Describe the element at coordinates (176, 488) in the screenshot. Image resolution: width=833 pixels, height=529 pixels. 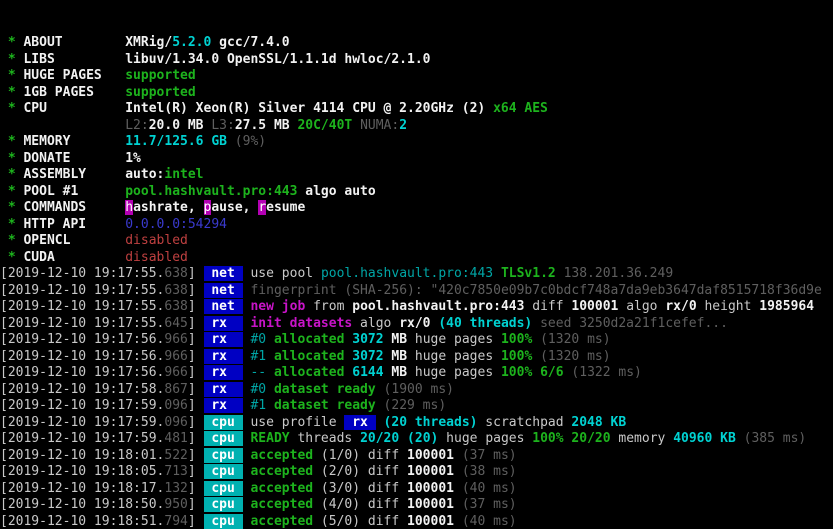
I see `timestamp-ms: 132` at that location.